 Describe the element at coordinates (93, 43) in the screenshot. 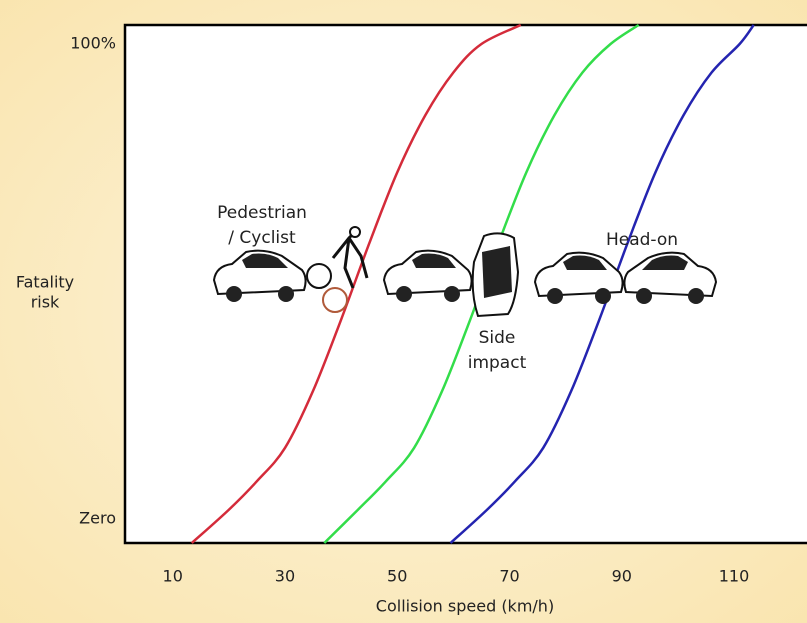

I see `y-tick-label: 100%` at that location.